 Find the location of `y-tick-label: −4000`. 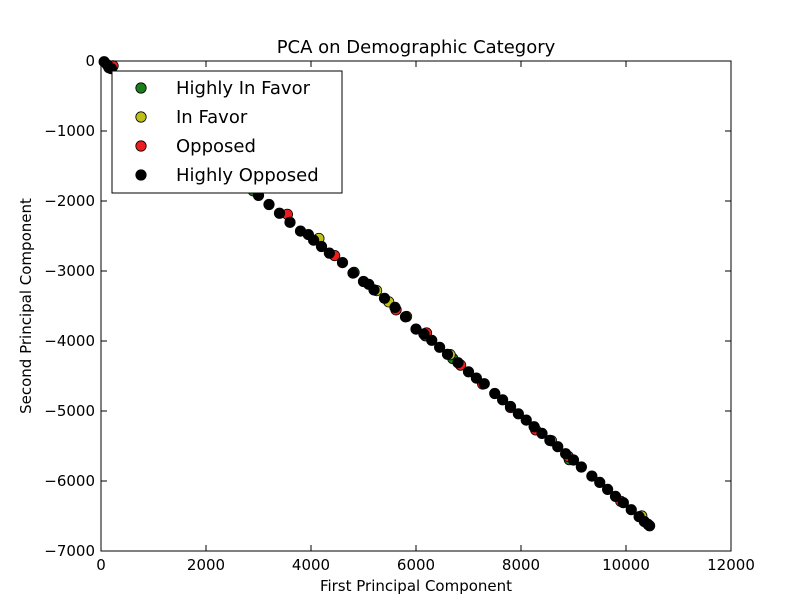

y-tick-label: −4000 is located at coordinates (69, 341).